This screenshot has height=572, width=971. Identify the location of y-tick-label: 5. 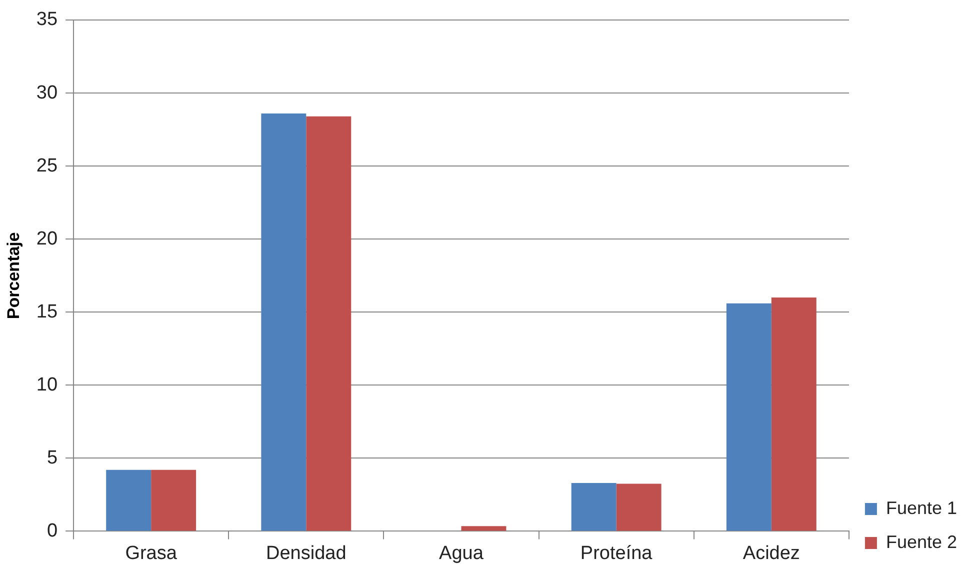
(52, 457).